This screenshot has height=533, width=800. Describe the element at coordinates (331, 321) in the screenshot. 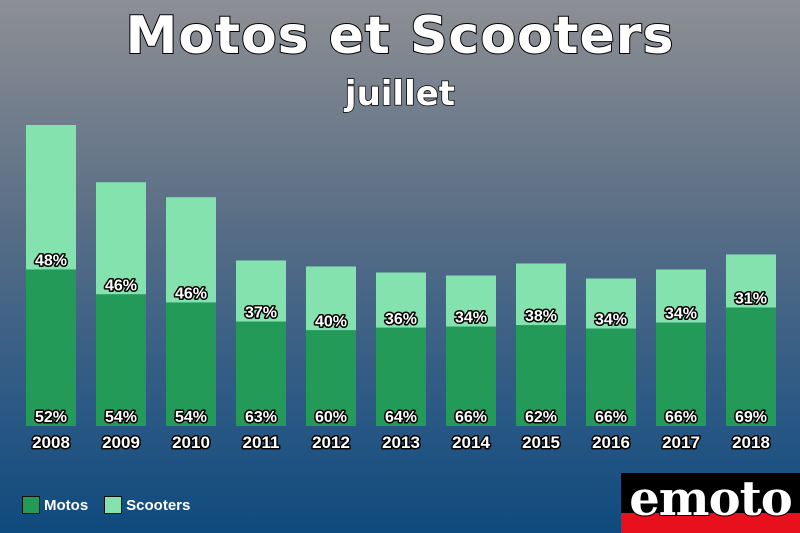

I see `data-label-scooters-2012: 40%` at that location.